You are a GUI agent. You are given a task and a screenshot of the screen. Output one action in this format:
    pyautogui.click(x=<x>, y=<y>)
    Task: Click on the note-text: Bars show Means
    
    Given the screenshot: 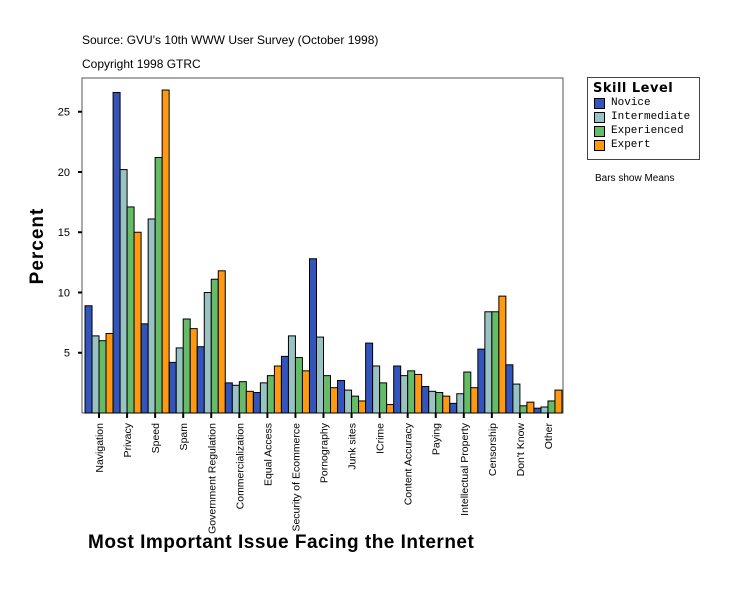 What is the action you would take?
    pyautogui.click(x=635, y=178)
    